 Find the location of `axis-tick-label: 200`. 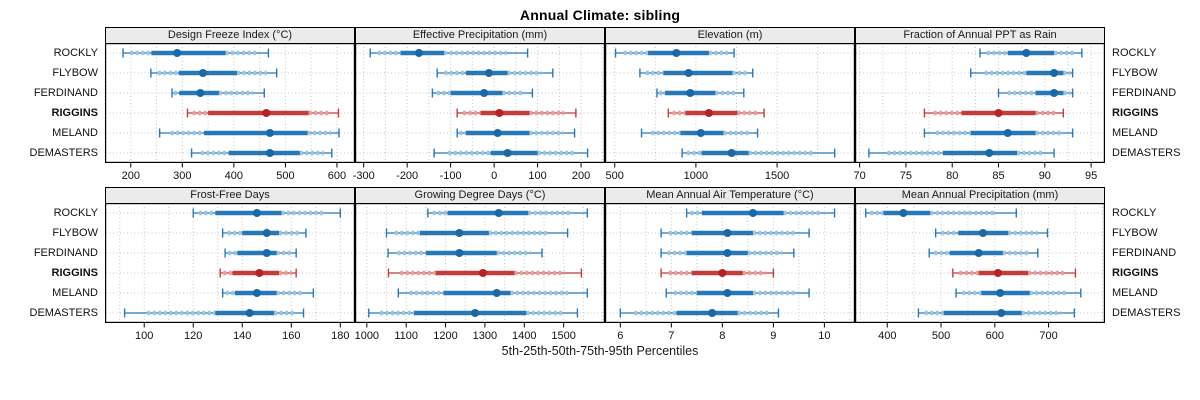

axis-tick-label: 200 is located at coordinates (131, 176).